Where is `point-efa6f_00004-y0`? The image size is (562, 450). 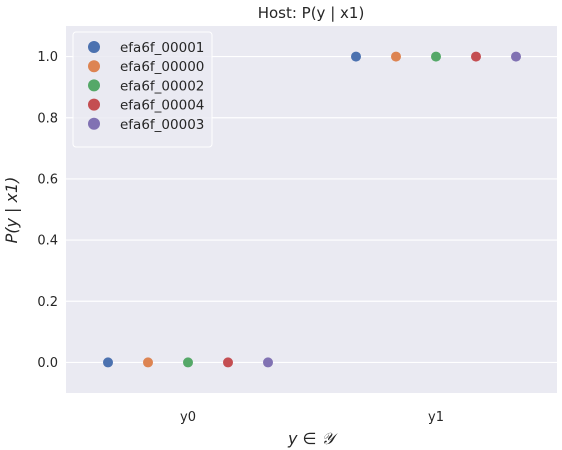
point-efa6f_00004-y0 is located at coordinates (228, 362).